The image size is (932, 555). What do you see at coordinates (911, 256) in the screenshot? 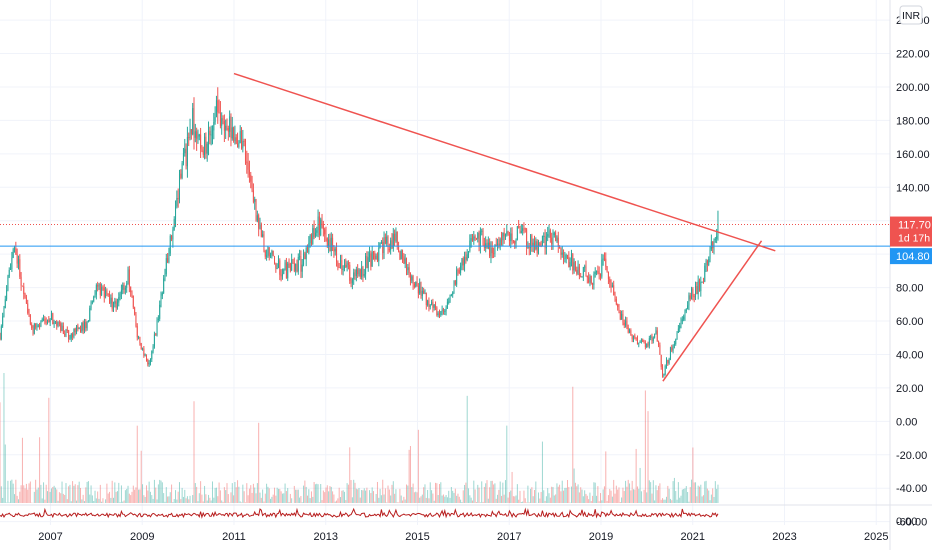
I see `hline-price-label: 104.80` at bounding box center [911, 256].